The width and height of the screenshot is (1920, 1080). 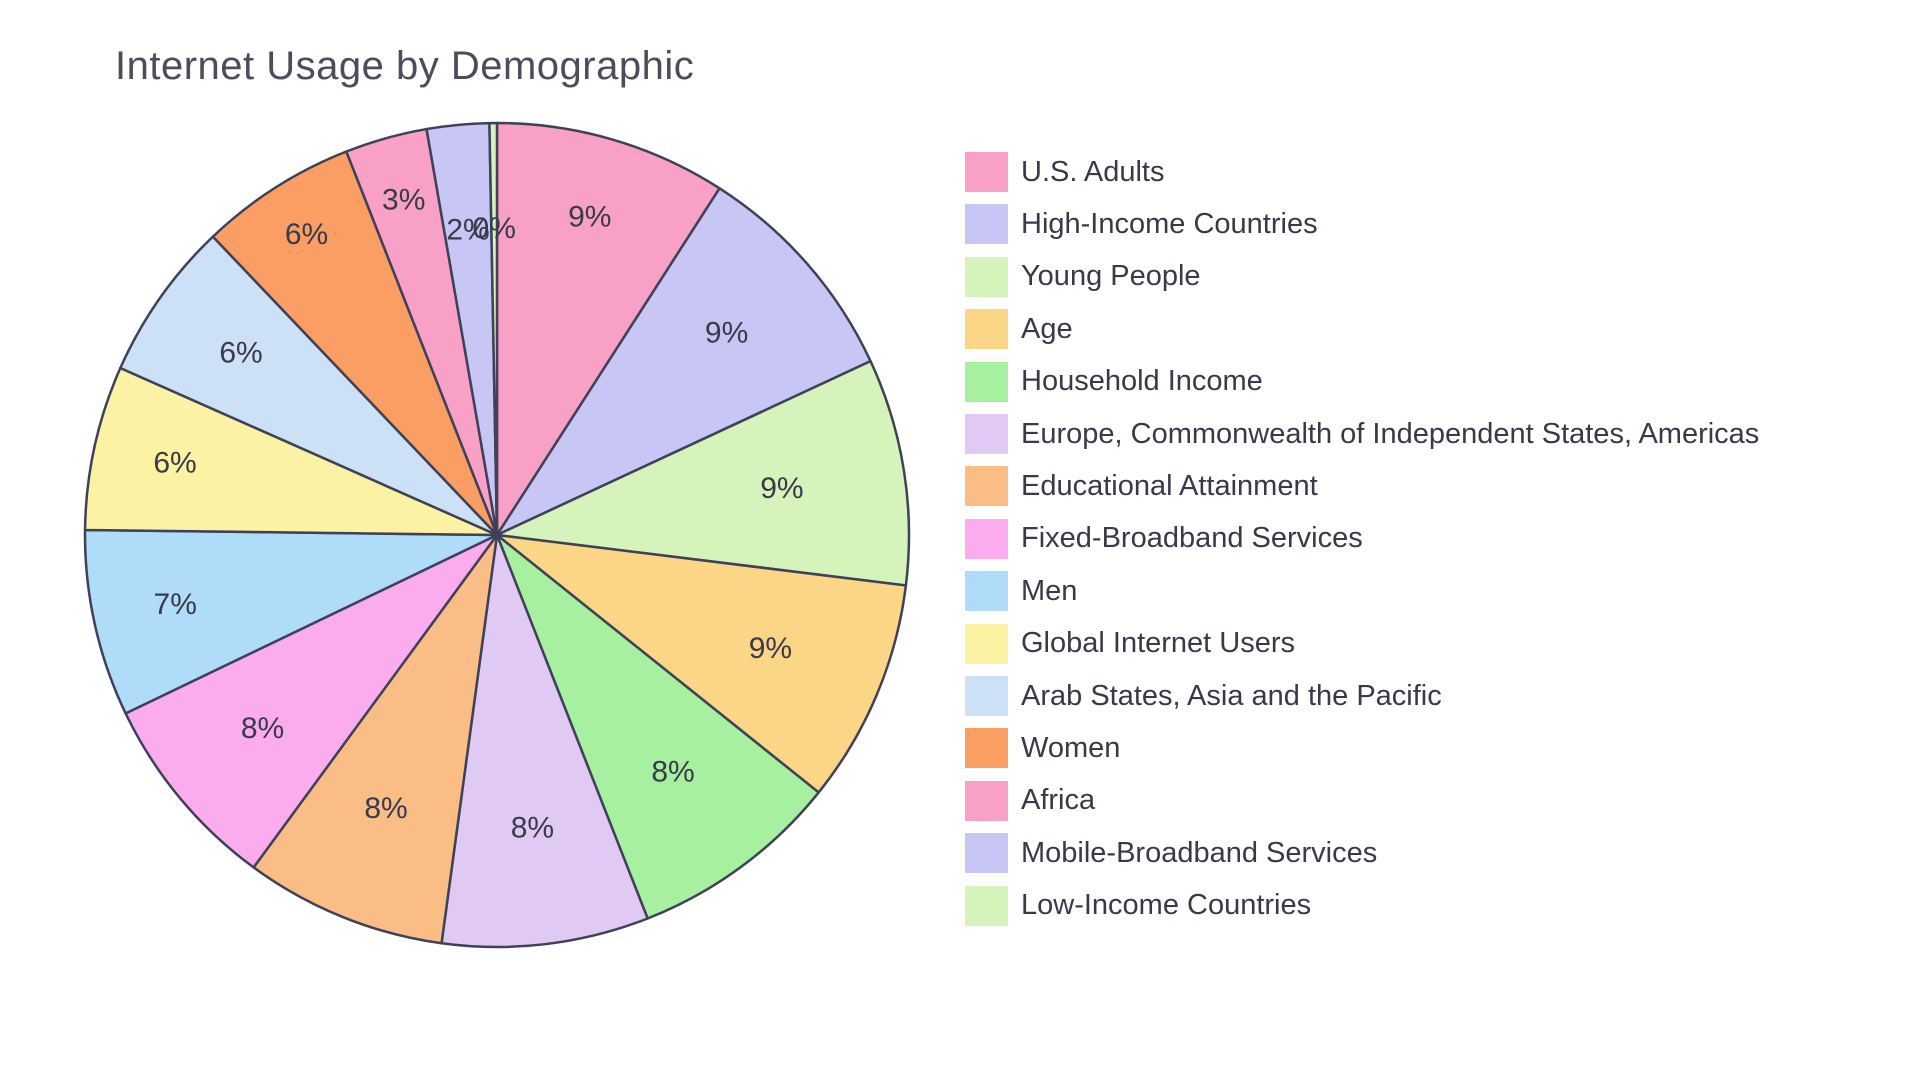 I want to click on legend-label-young-people: Young People, so click(x=1111, y=276).